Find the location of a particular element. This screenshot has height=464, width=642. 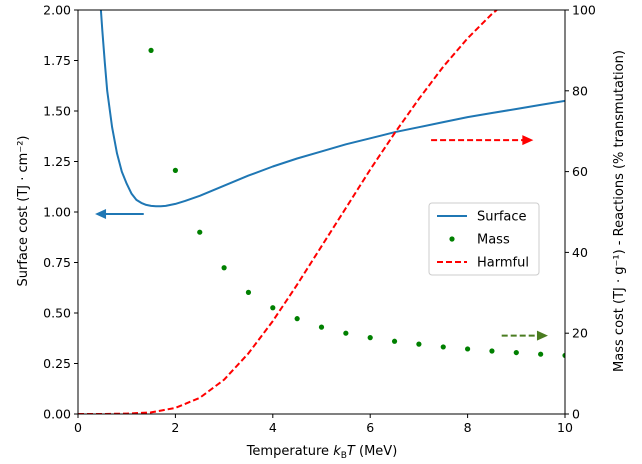

x-axis-label: Temperature kBT (MeV) is located at coordinates (322, 452).